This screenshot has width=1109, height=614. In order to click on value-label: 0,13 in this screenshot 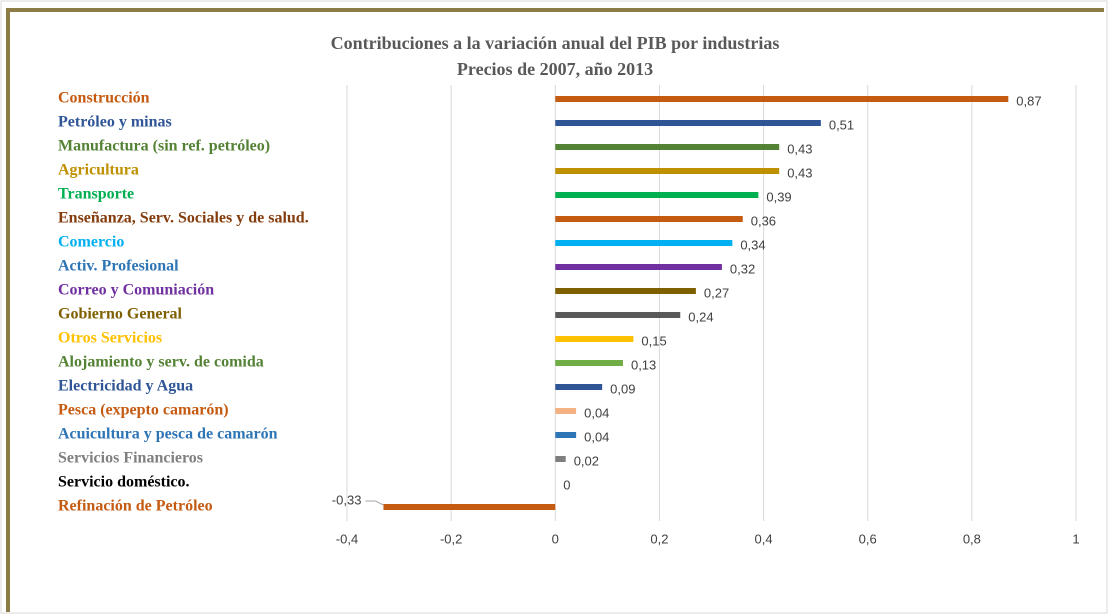, I will do `click(643, 364)`.